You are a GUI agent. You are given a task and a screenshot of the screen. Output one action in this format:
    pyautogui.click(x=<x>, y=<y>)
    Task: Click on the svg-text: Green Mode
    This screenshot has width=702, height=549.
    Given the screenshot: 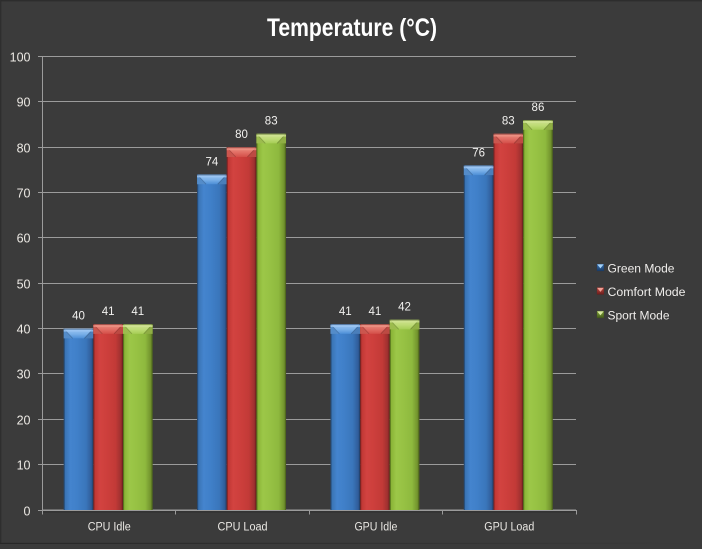 What is the action you would take?
    pyautogui.click(x=641, y=270)
    